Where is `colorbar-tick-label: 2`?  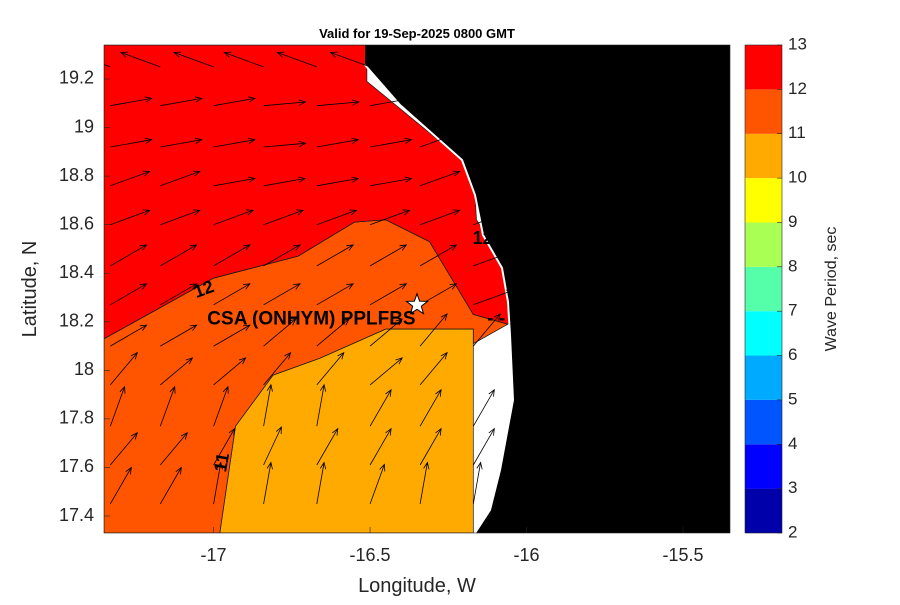 colorbar-tick-label: 2 is located at coordinates (792, 531).